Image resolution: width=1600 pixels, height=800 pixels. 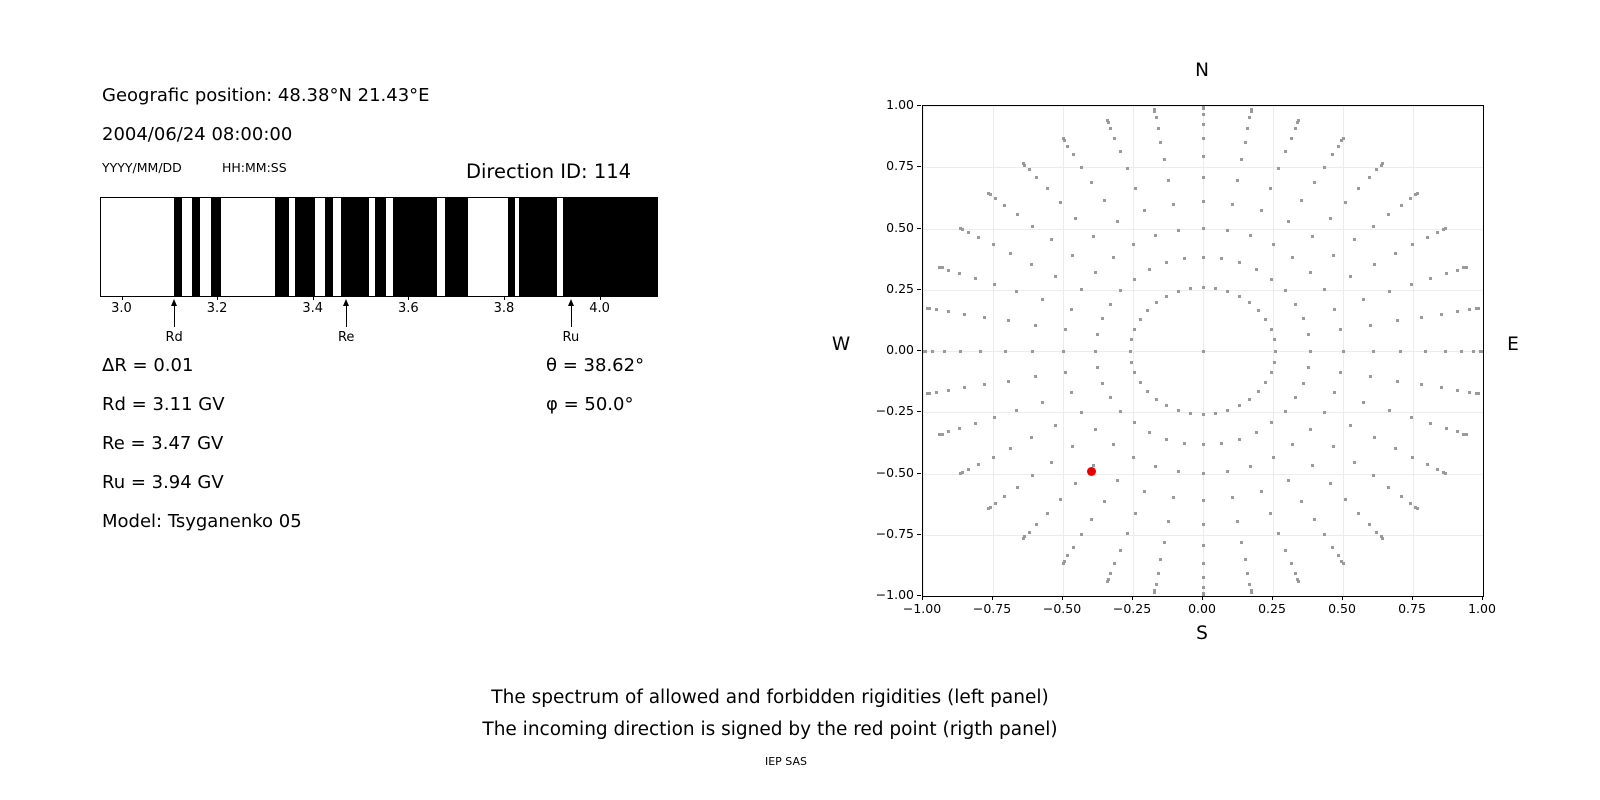 What do you see at coordinates (121, 308) in the screenshot?
I see `rigidity-tick-label: 3.0` at bounding box center [121, 308].